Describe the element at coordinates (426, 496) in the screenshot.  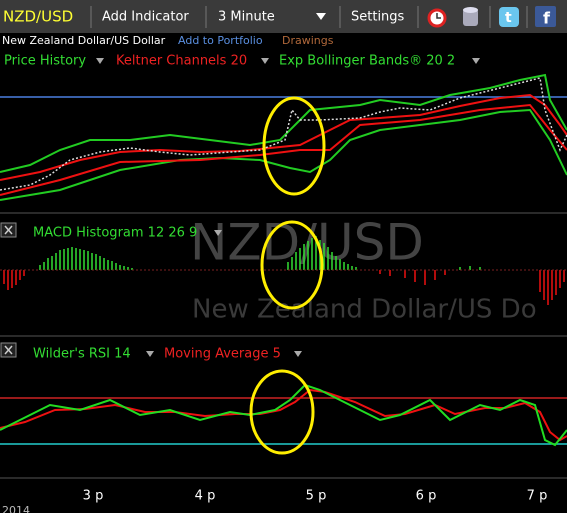
I see `x-tick-label: 6 p` at that location.